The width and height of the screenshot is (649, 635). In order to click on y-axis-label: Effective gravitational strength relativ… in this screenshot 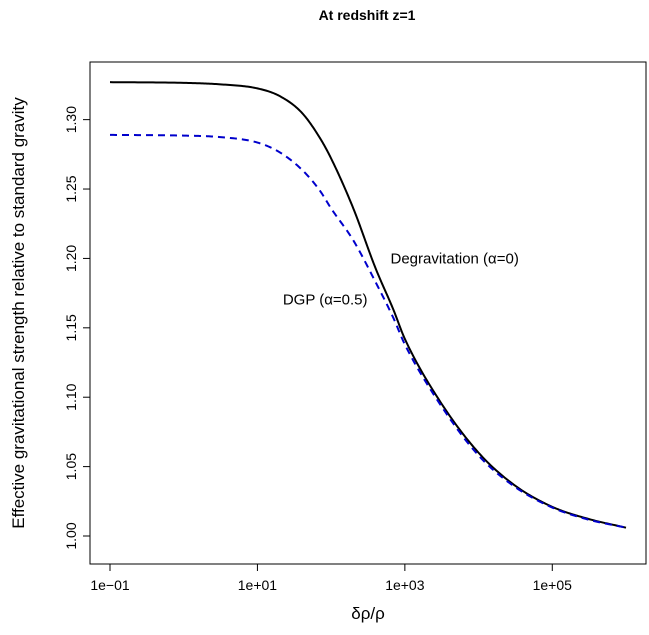, I will do `click(18, 313)`.